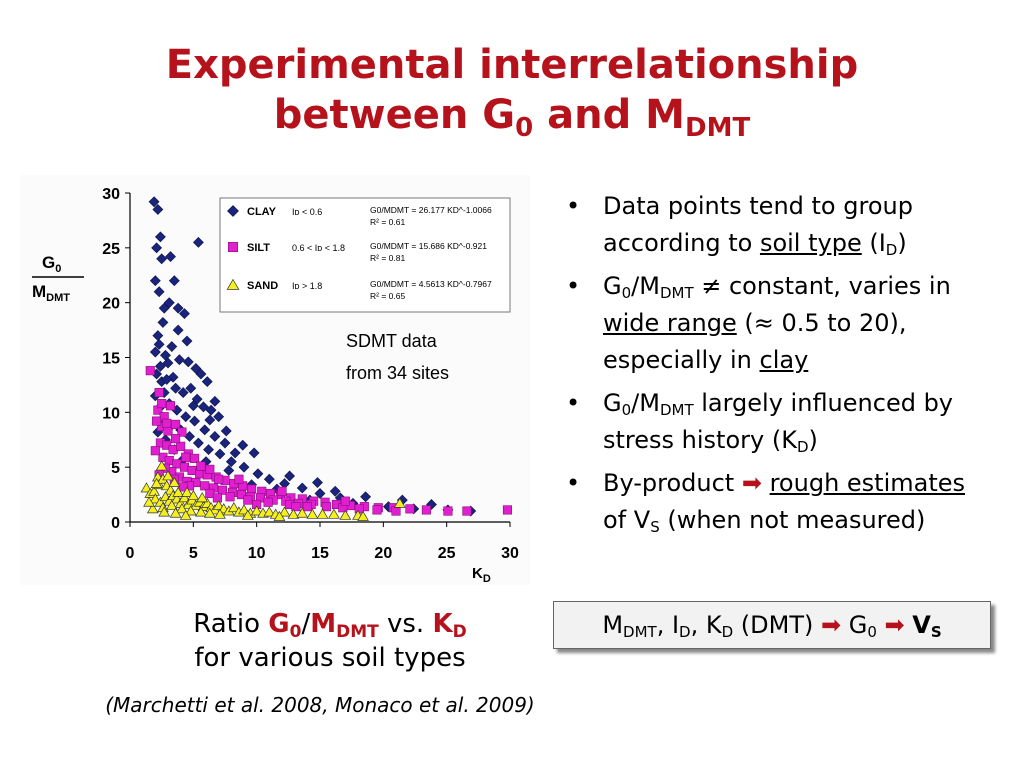  What do you see at coordinates (51, 264) in the screenshot?
I see `y-axis-label-numerator: G0` at bounding box center [51, 264].